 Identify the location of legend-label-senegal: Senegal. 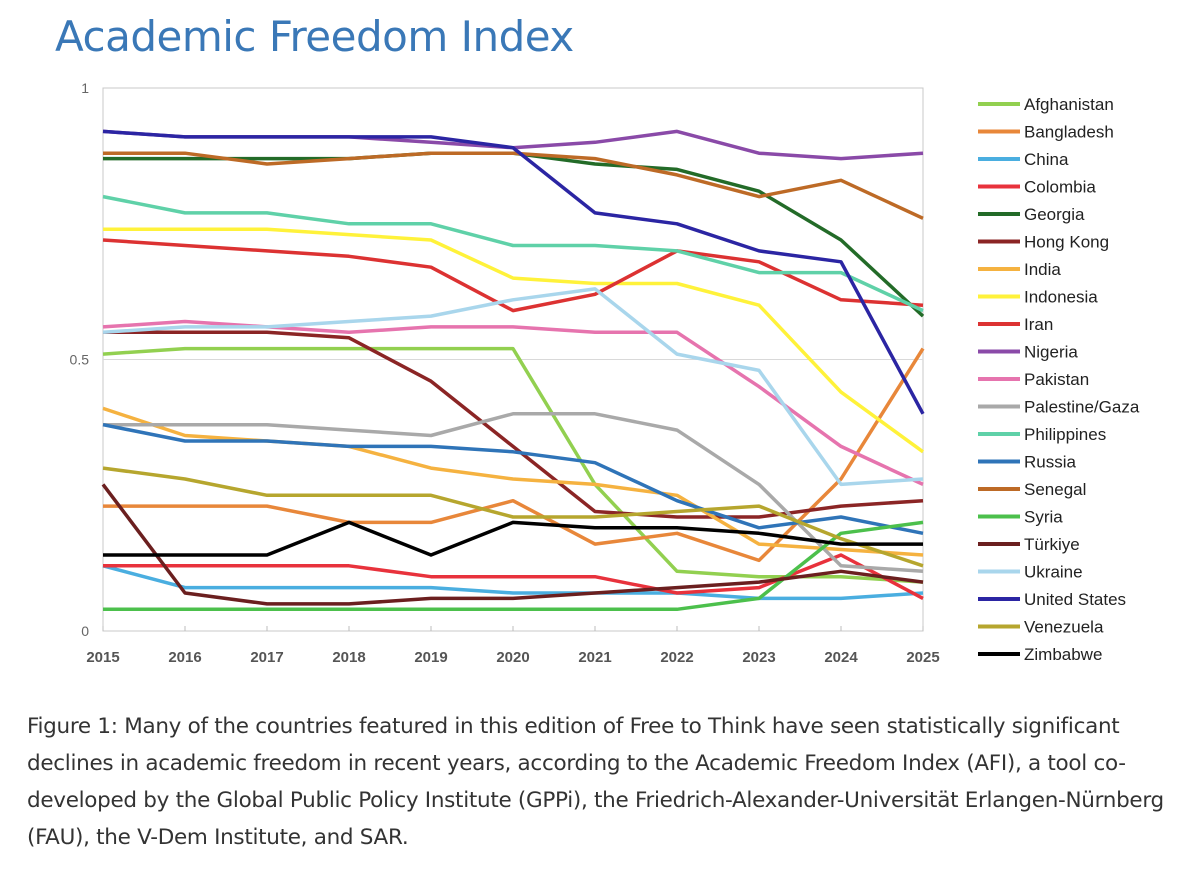
(1055, 489).